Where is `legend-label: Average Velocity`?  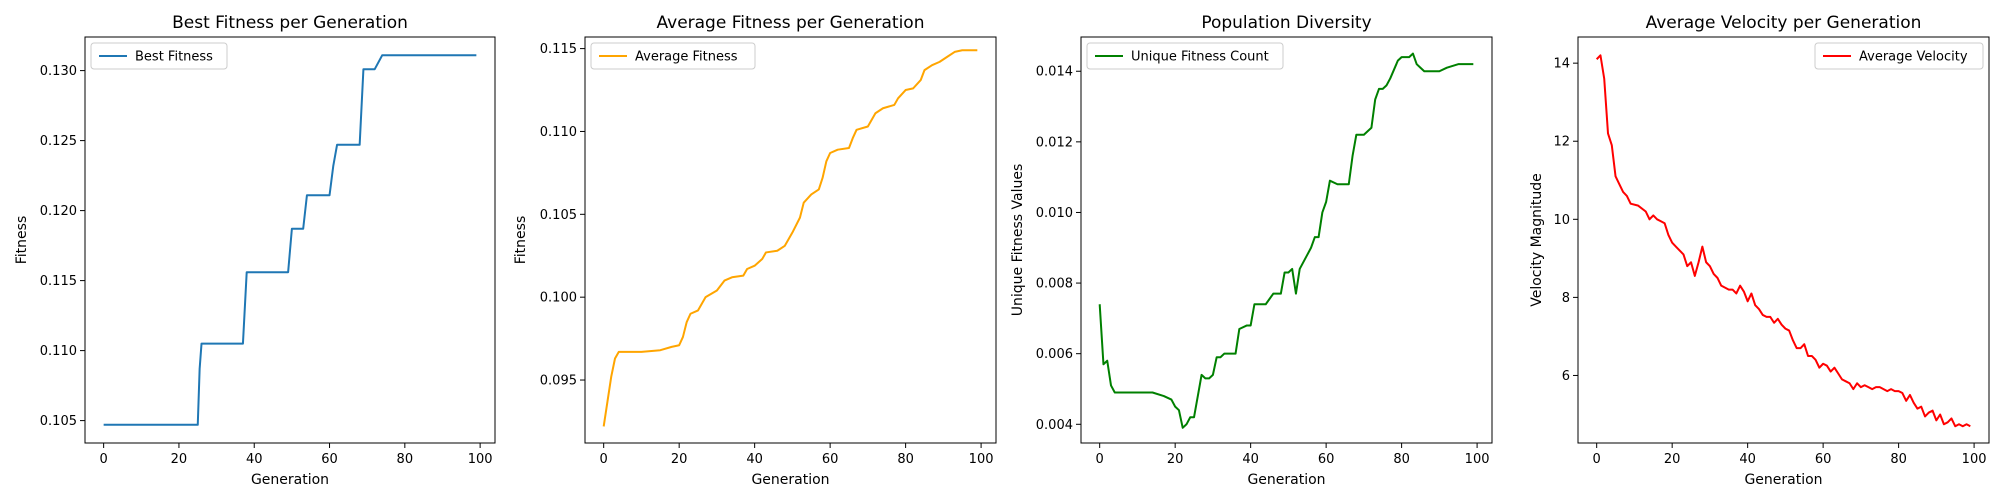
legend-label: Average Velocity is located at coordinates (1913, 57).